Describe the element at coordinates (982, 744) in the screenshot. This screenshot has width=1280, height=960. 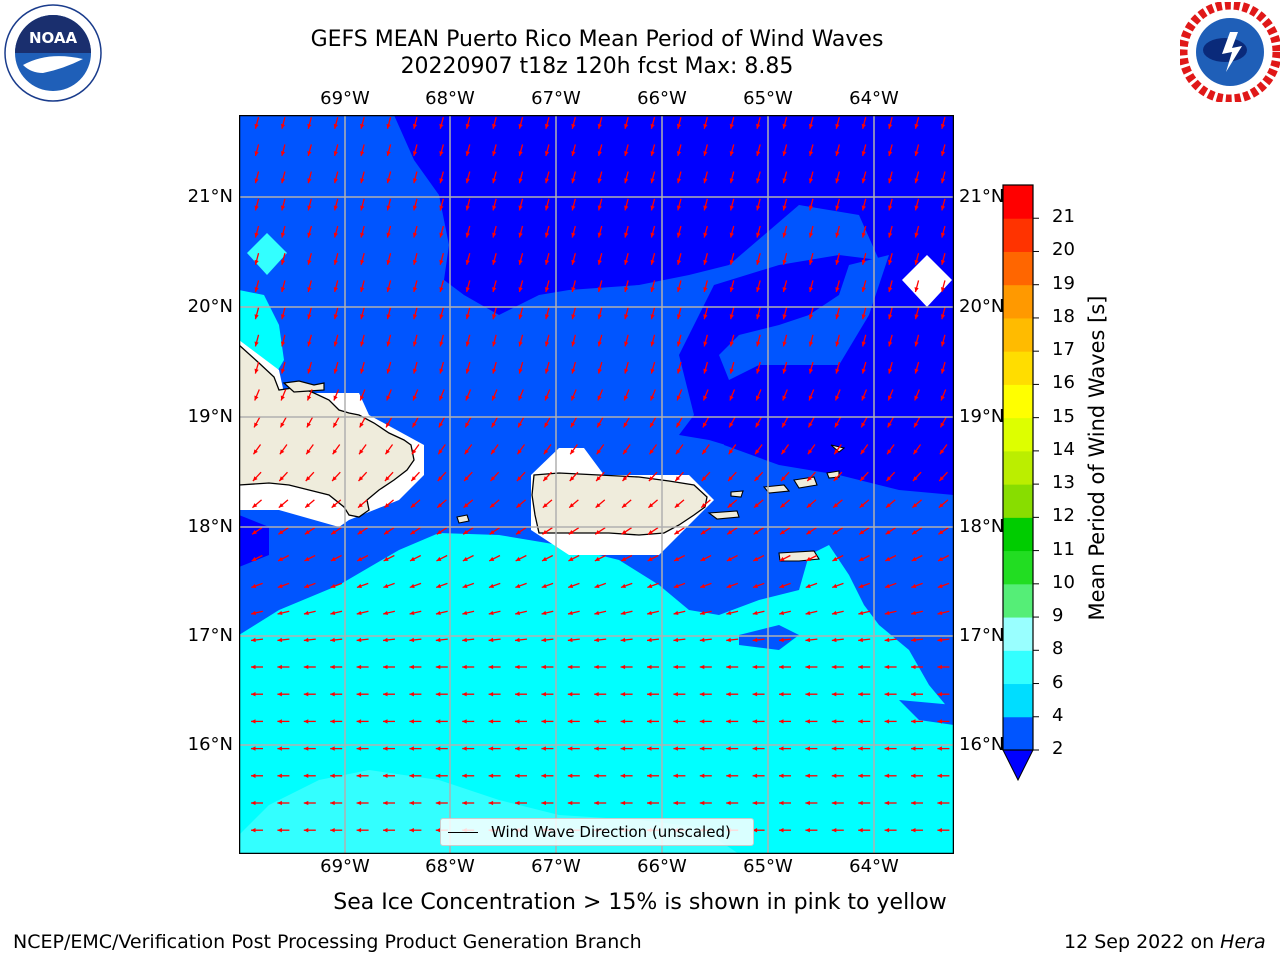
I see `latitude-label-right: 16°N` at that location.